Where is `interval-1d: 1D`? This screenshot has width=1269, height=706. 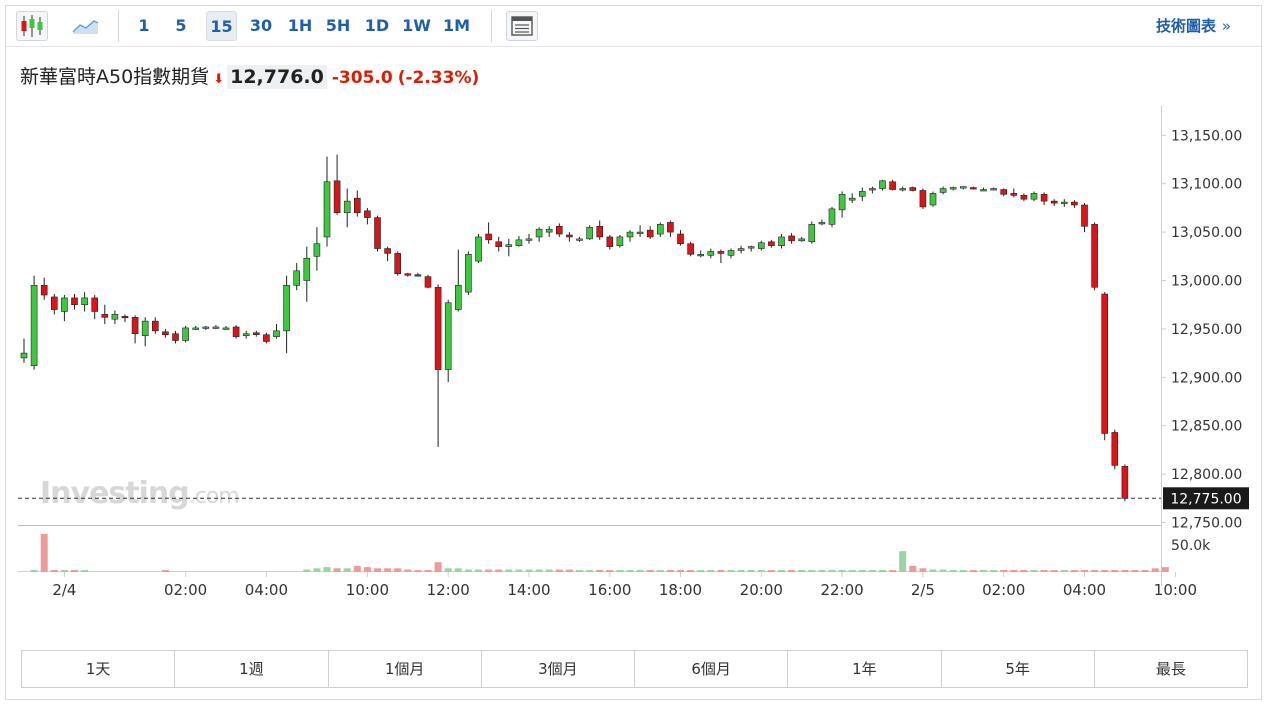 interval-1d: 1D is located at coordinates (377, 25).